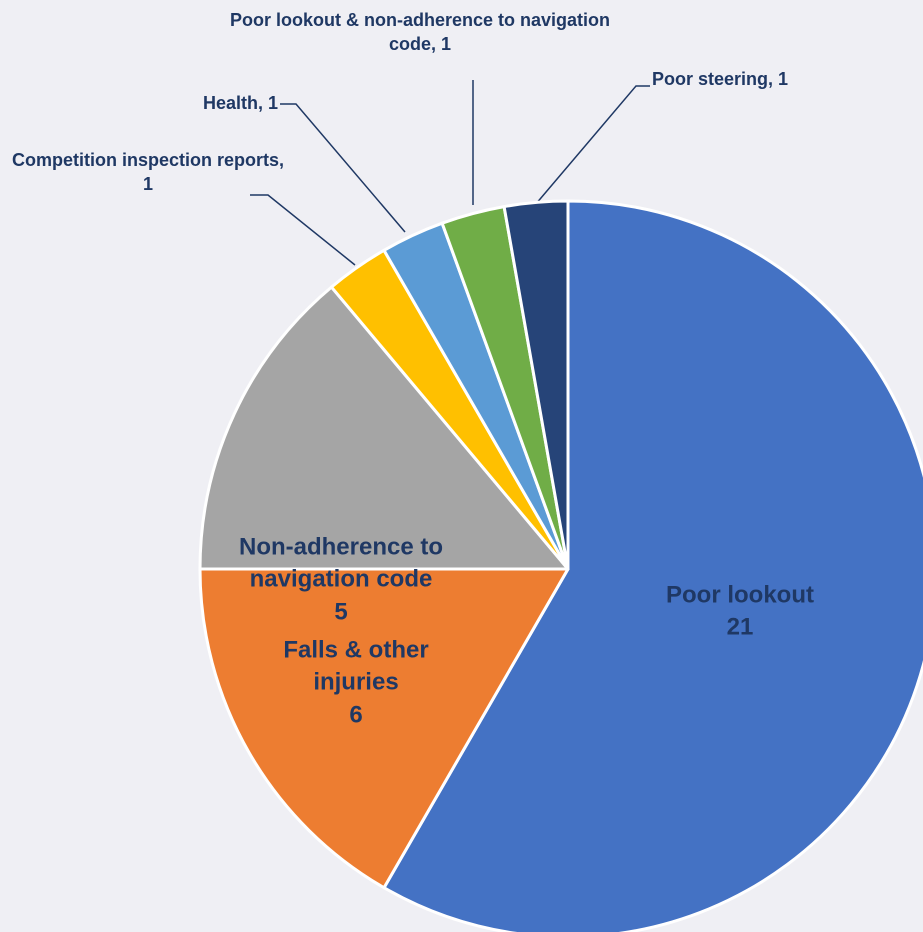 The image size is (923, 932). I want to click on data-label: Falls & other injuries 6, so click(356, 682).